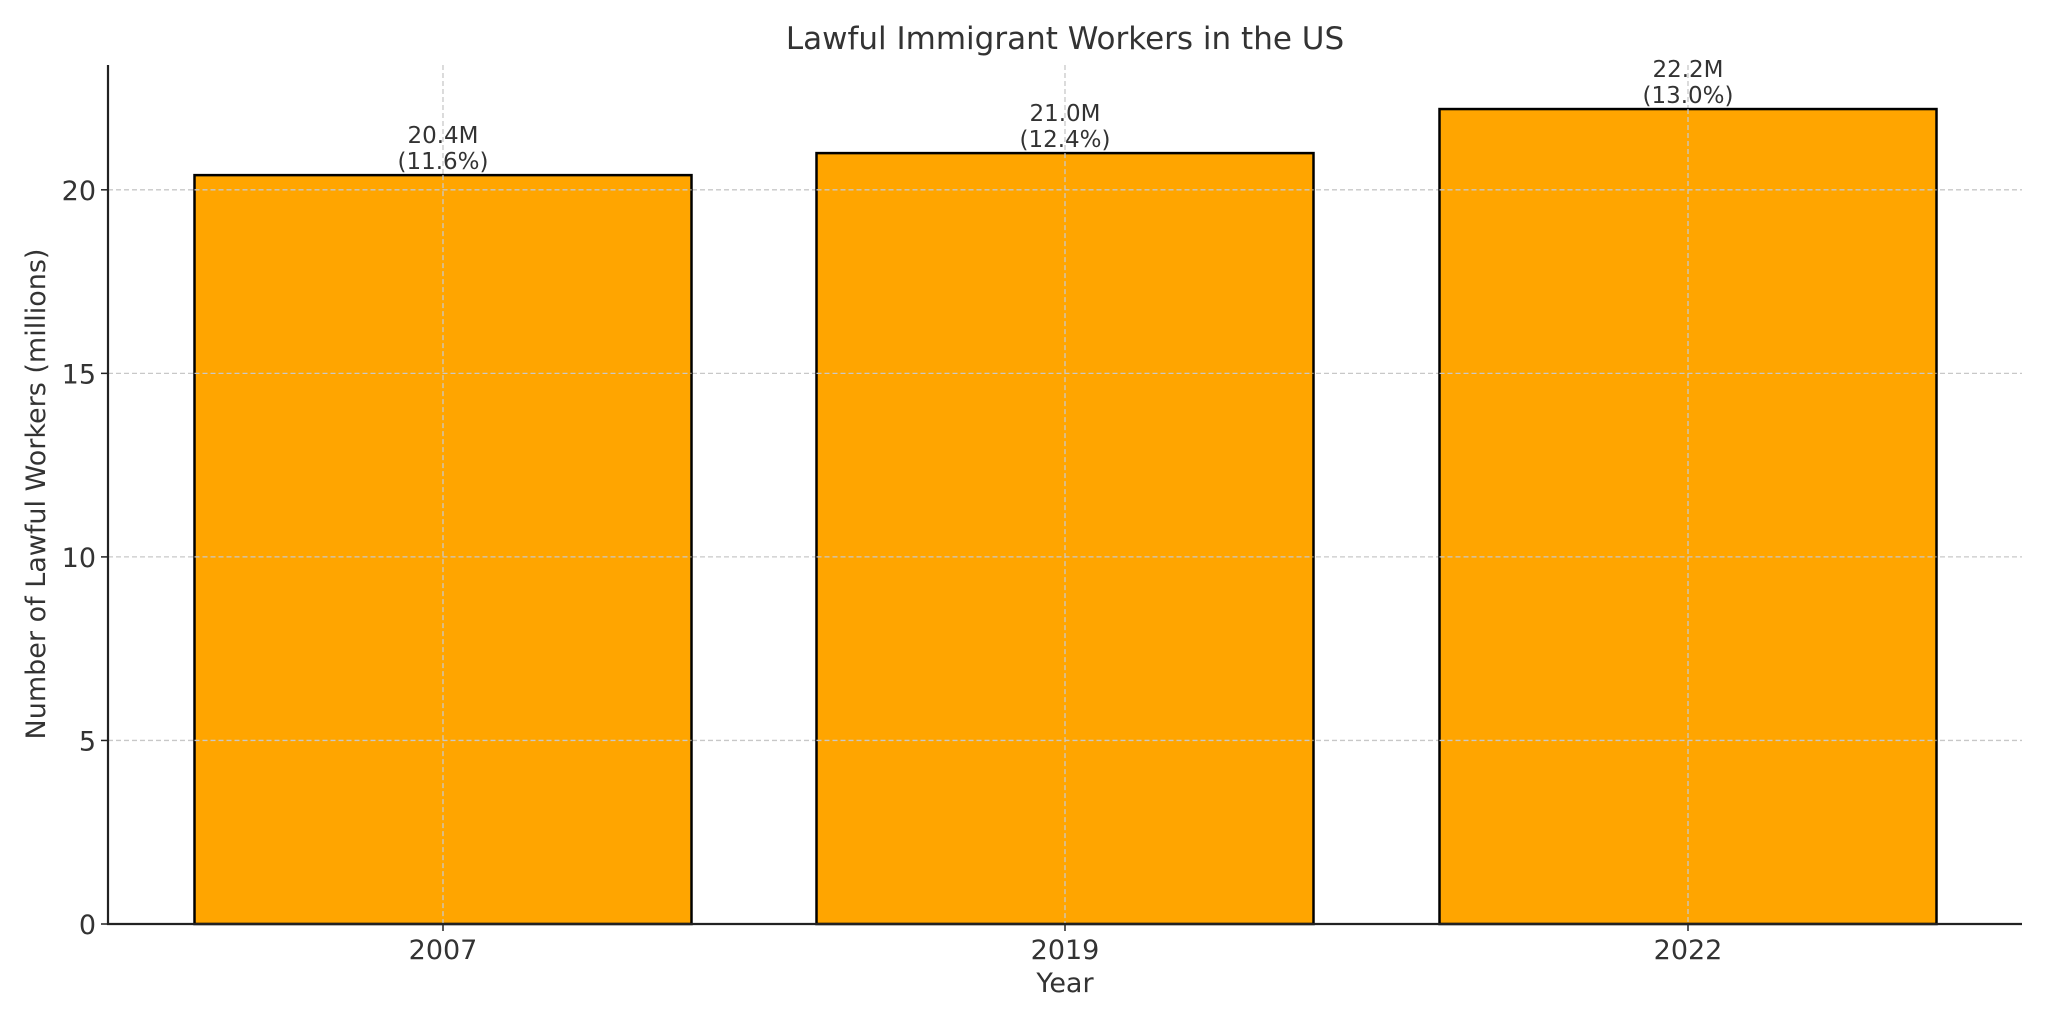 Image resolution: width=2048 pixels, height=1028 pixels. I want to click on chart-title: Lawful Immigrant Workers in the US, so click(1065, 39).